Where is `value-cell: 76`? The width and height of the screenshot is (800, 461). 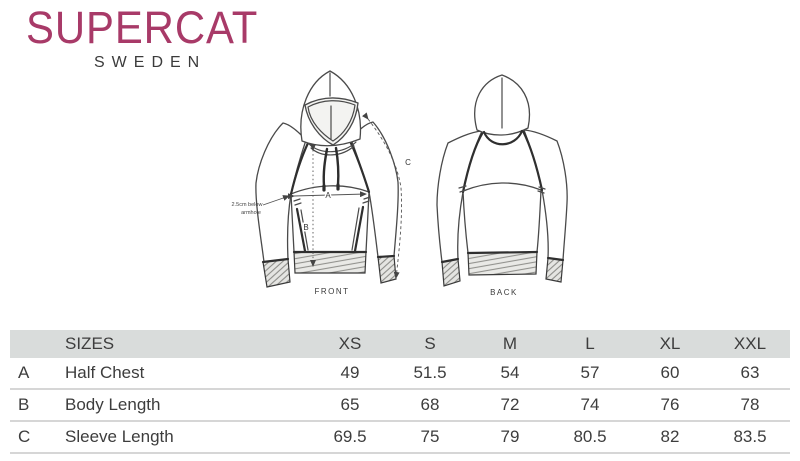
value-cell: 76 is located at coordinates (670, 404).